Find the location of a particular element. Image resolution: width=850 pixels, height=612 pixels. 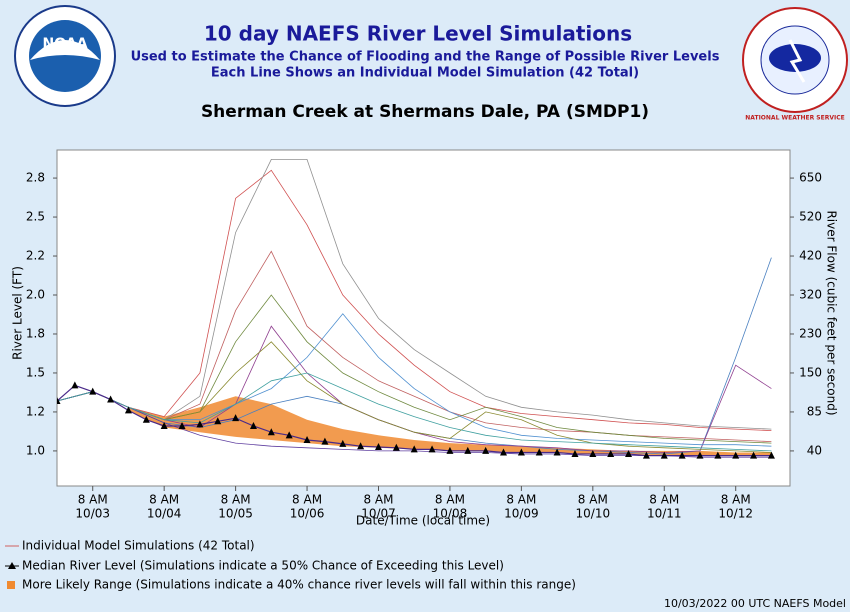

y-tick-label: 1.0 is located at coordinates (35, 450).